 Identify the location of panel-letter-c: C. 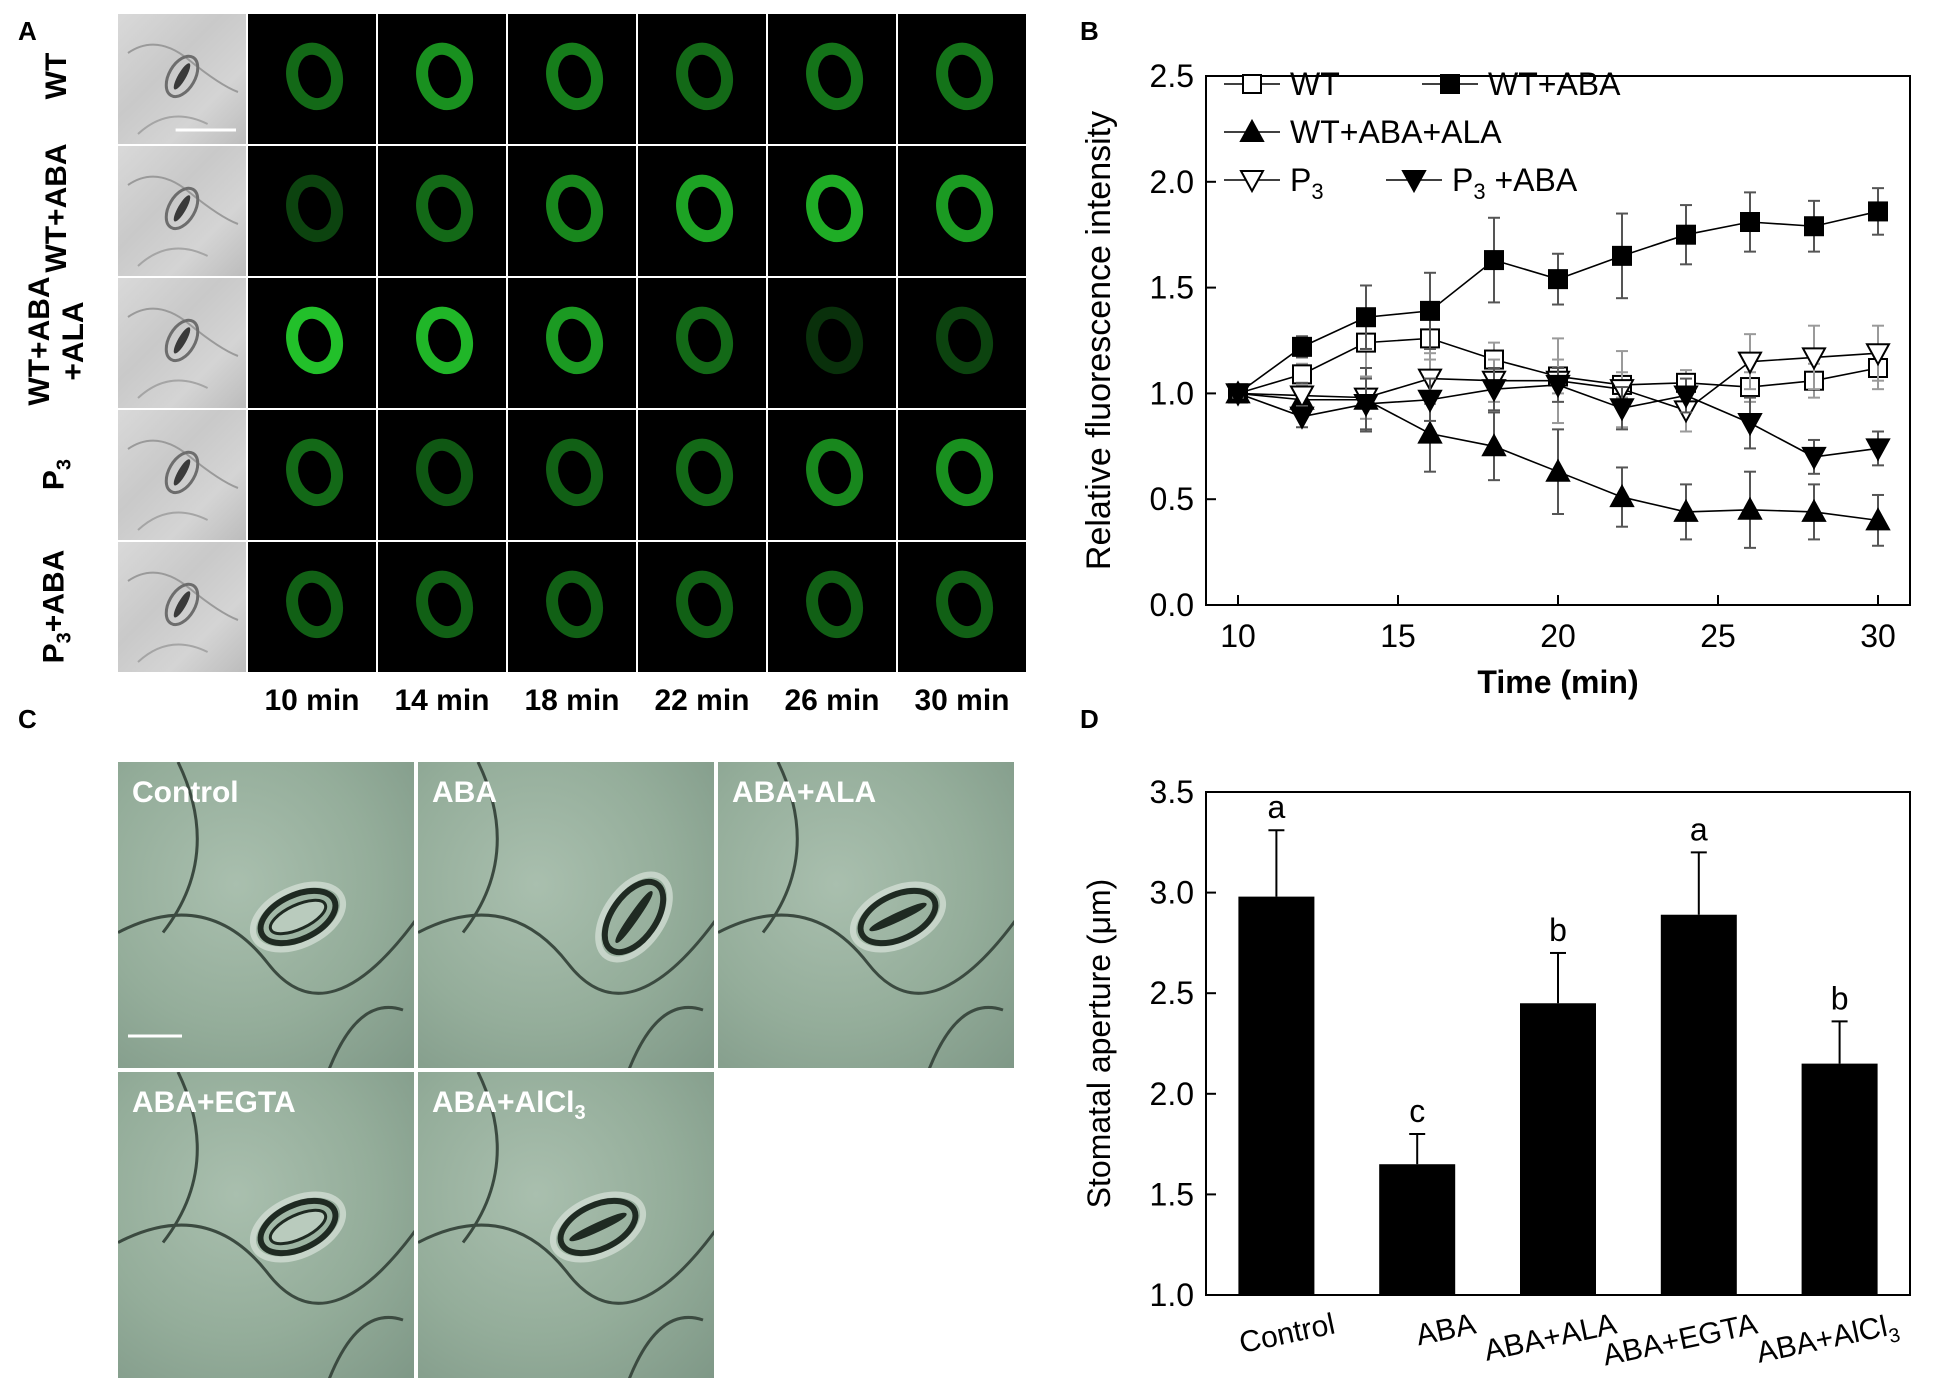
(27, 719).